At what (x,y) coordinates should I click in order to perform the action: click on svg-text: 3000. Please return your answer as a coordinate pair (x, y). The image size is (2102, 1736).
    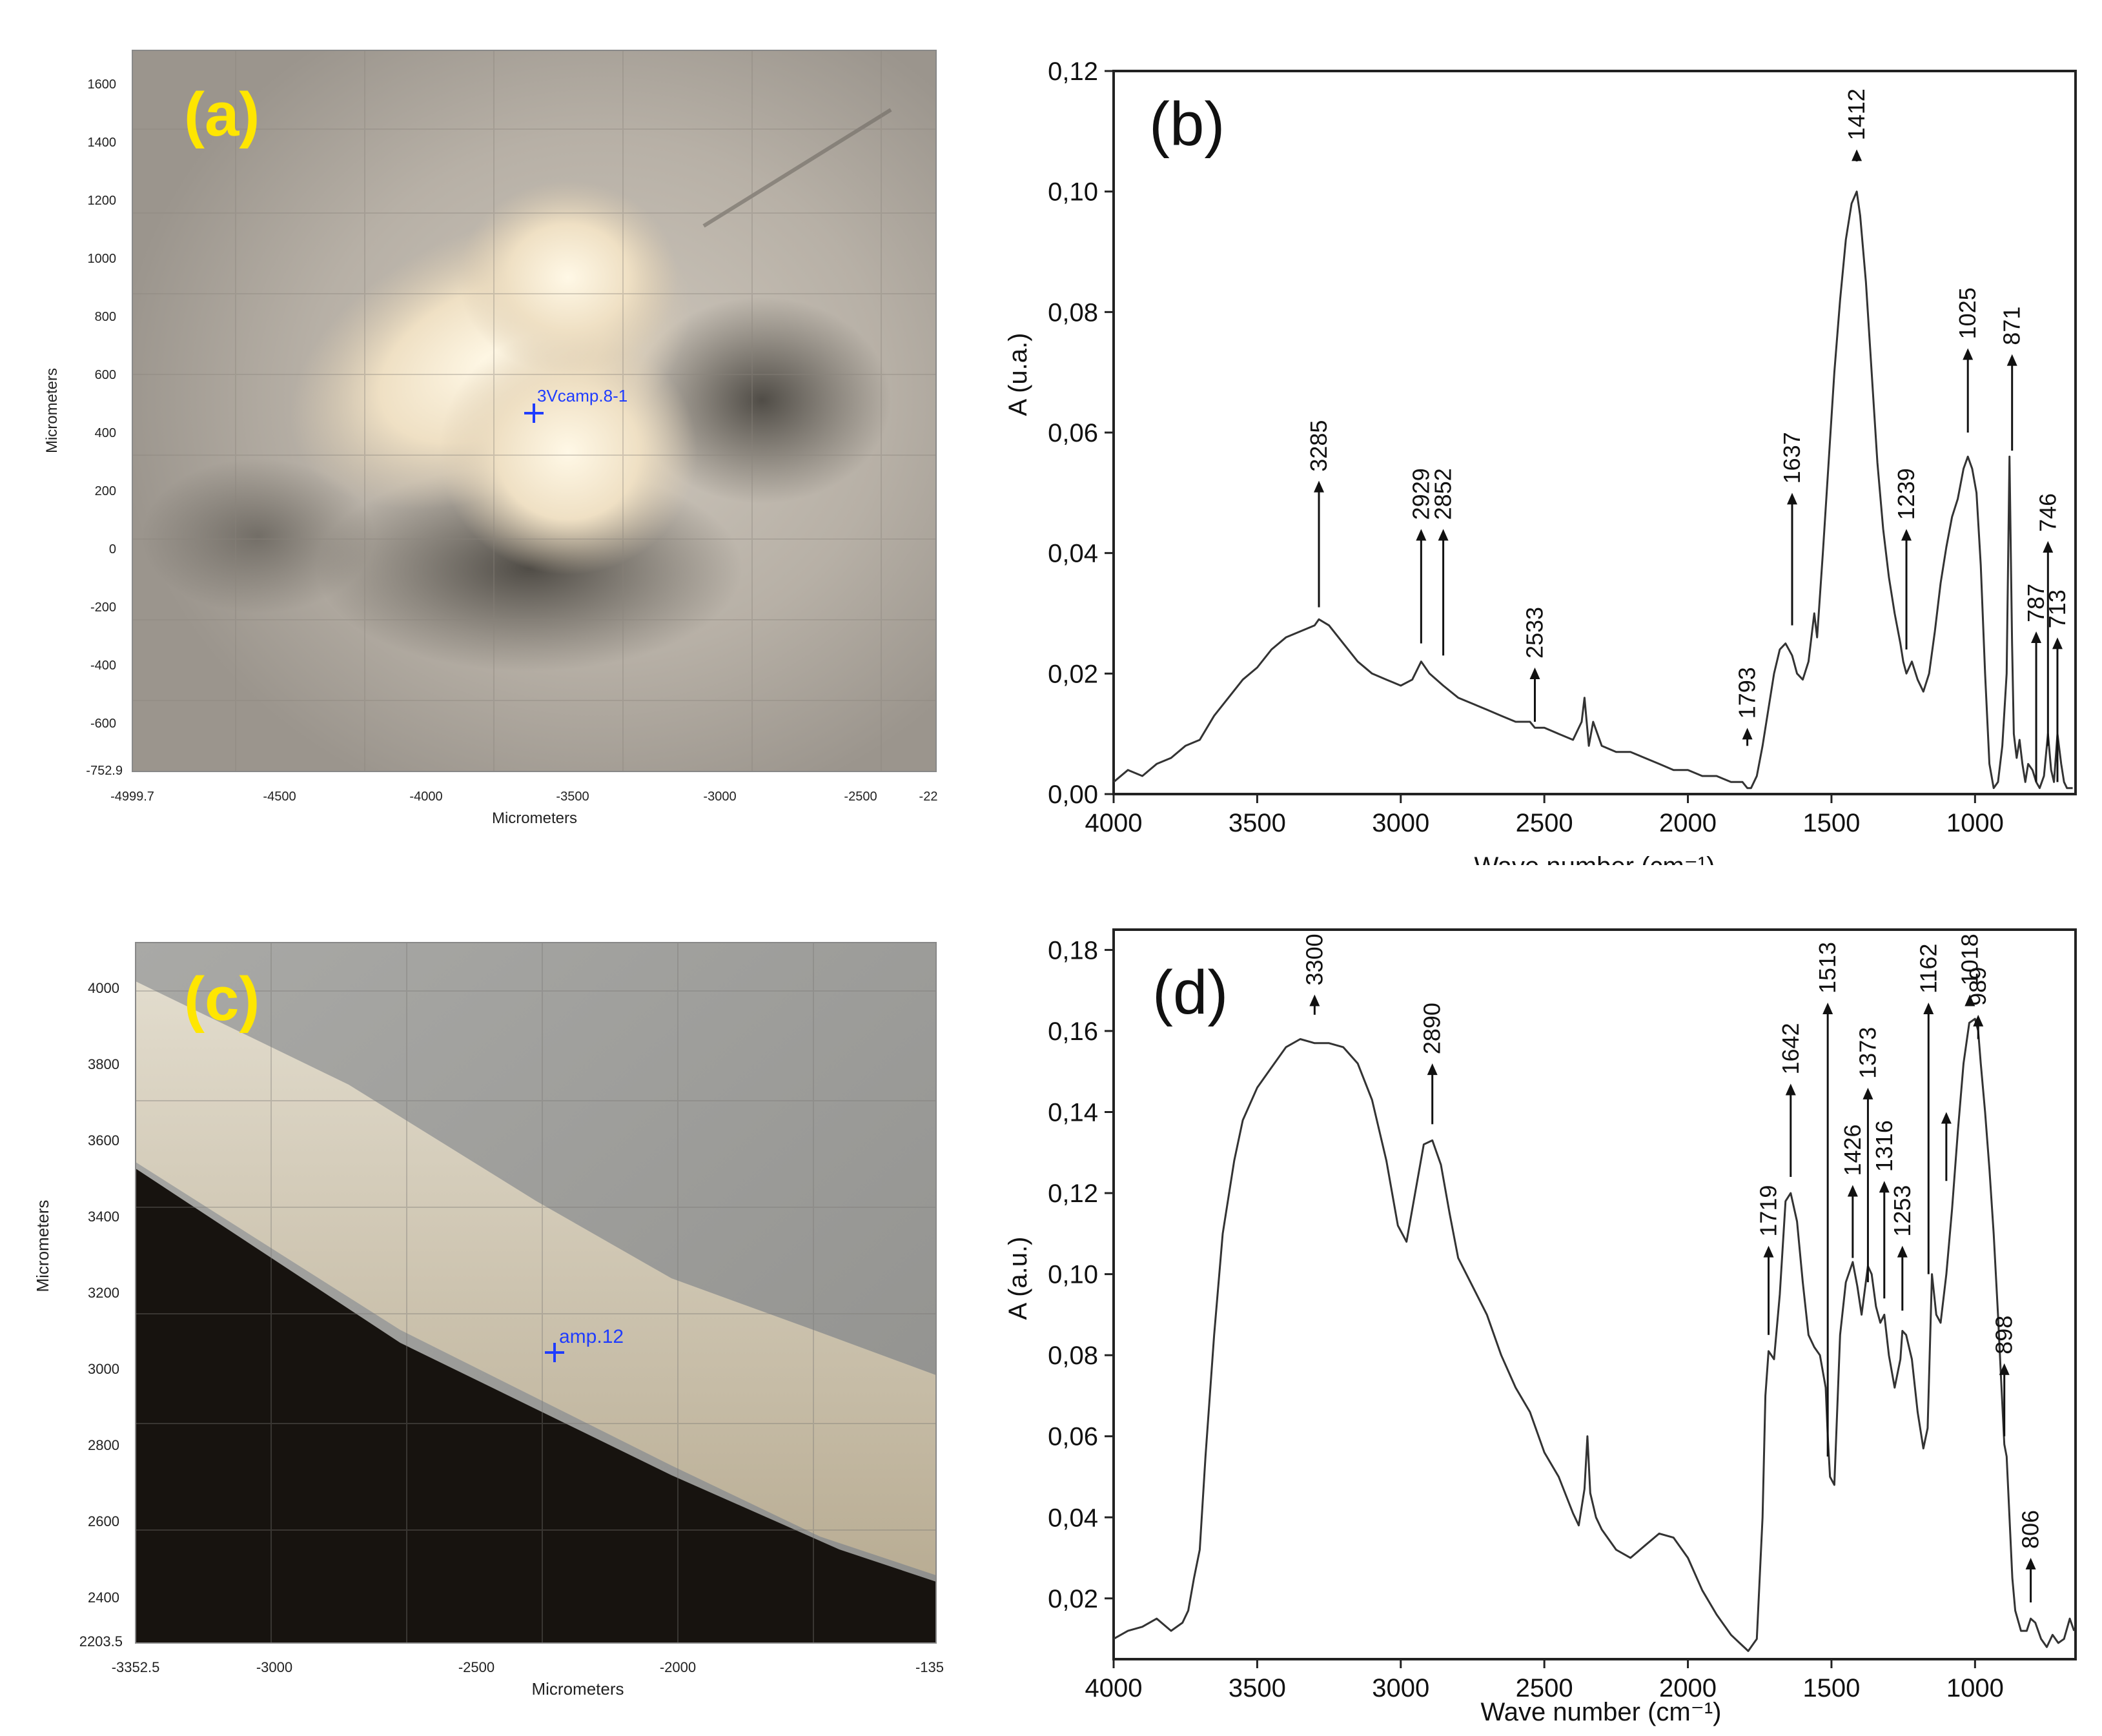
    Looking at the image, I should click on (103, 1369).